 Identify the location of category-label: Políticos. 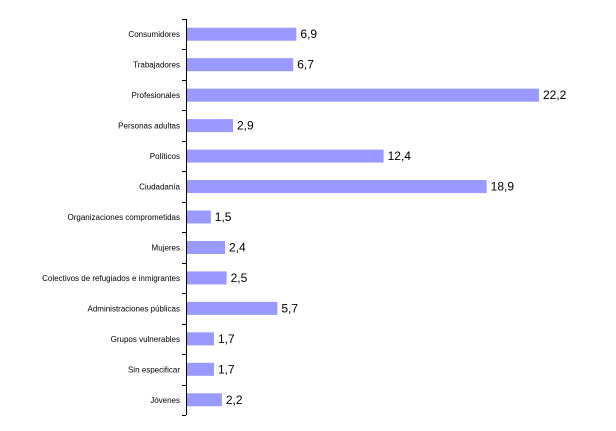
(165, 156).